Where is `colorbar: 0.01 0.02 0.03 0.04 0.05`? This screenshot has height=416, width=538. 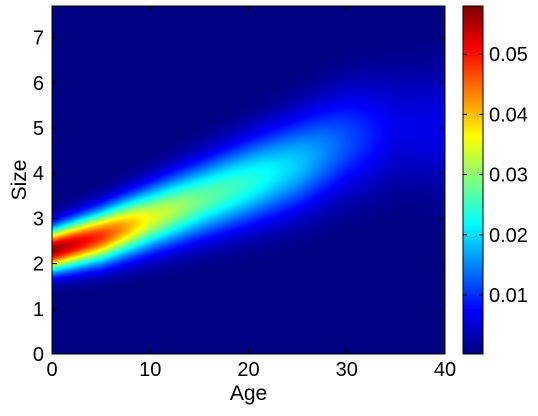
colorbar: 0.01 0.02 0.03 0.04 0.05 is located at coordinates (495, 180).